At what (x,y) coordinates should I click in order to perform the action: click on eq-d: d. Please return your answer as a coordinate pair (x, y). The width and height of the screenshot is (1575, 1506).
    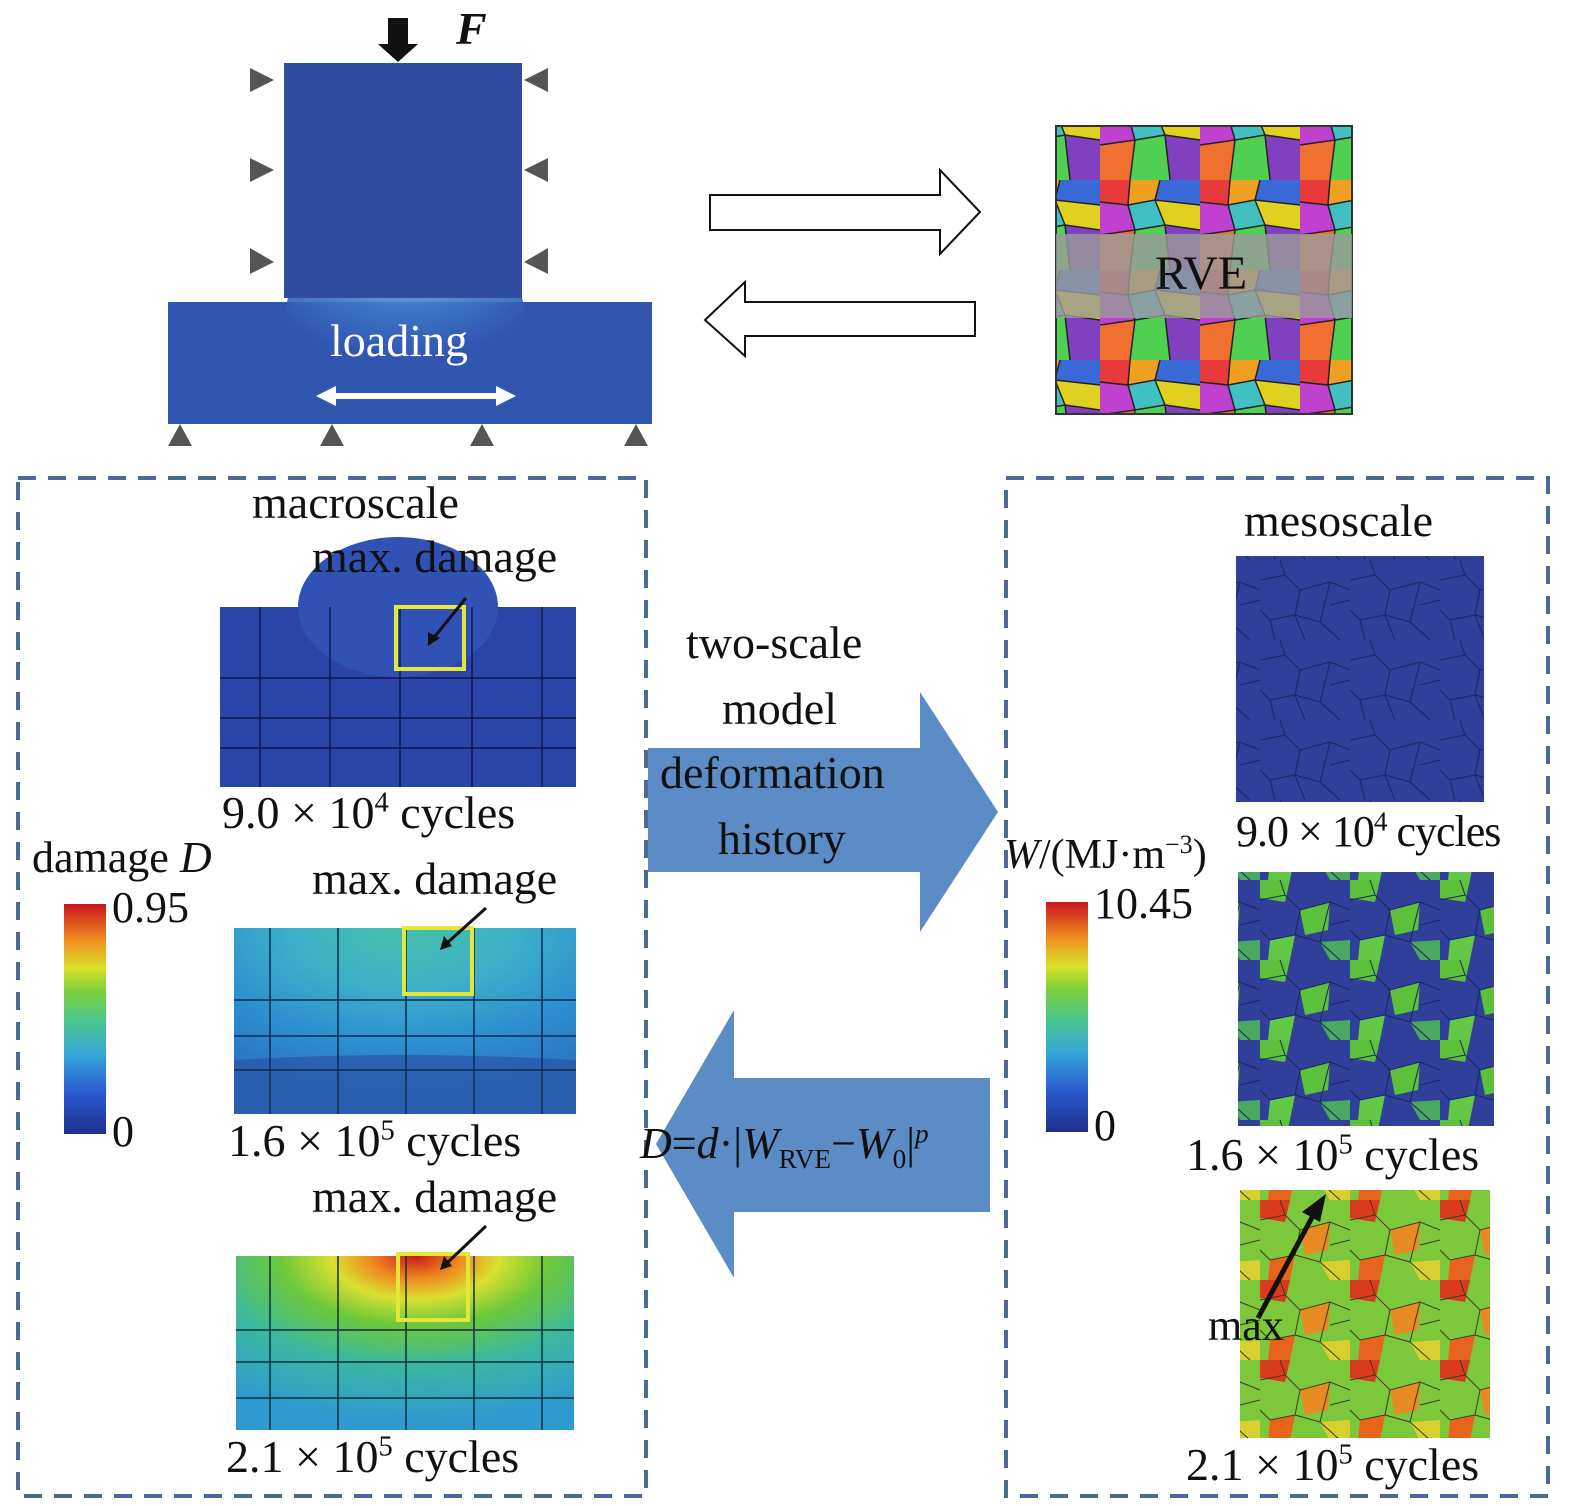
    Looking at the image, I should click on (707, 1143).